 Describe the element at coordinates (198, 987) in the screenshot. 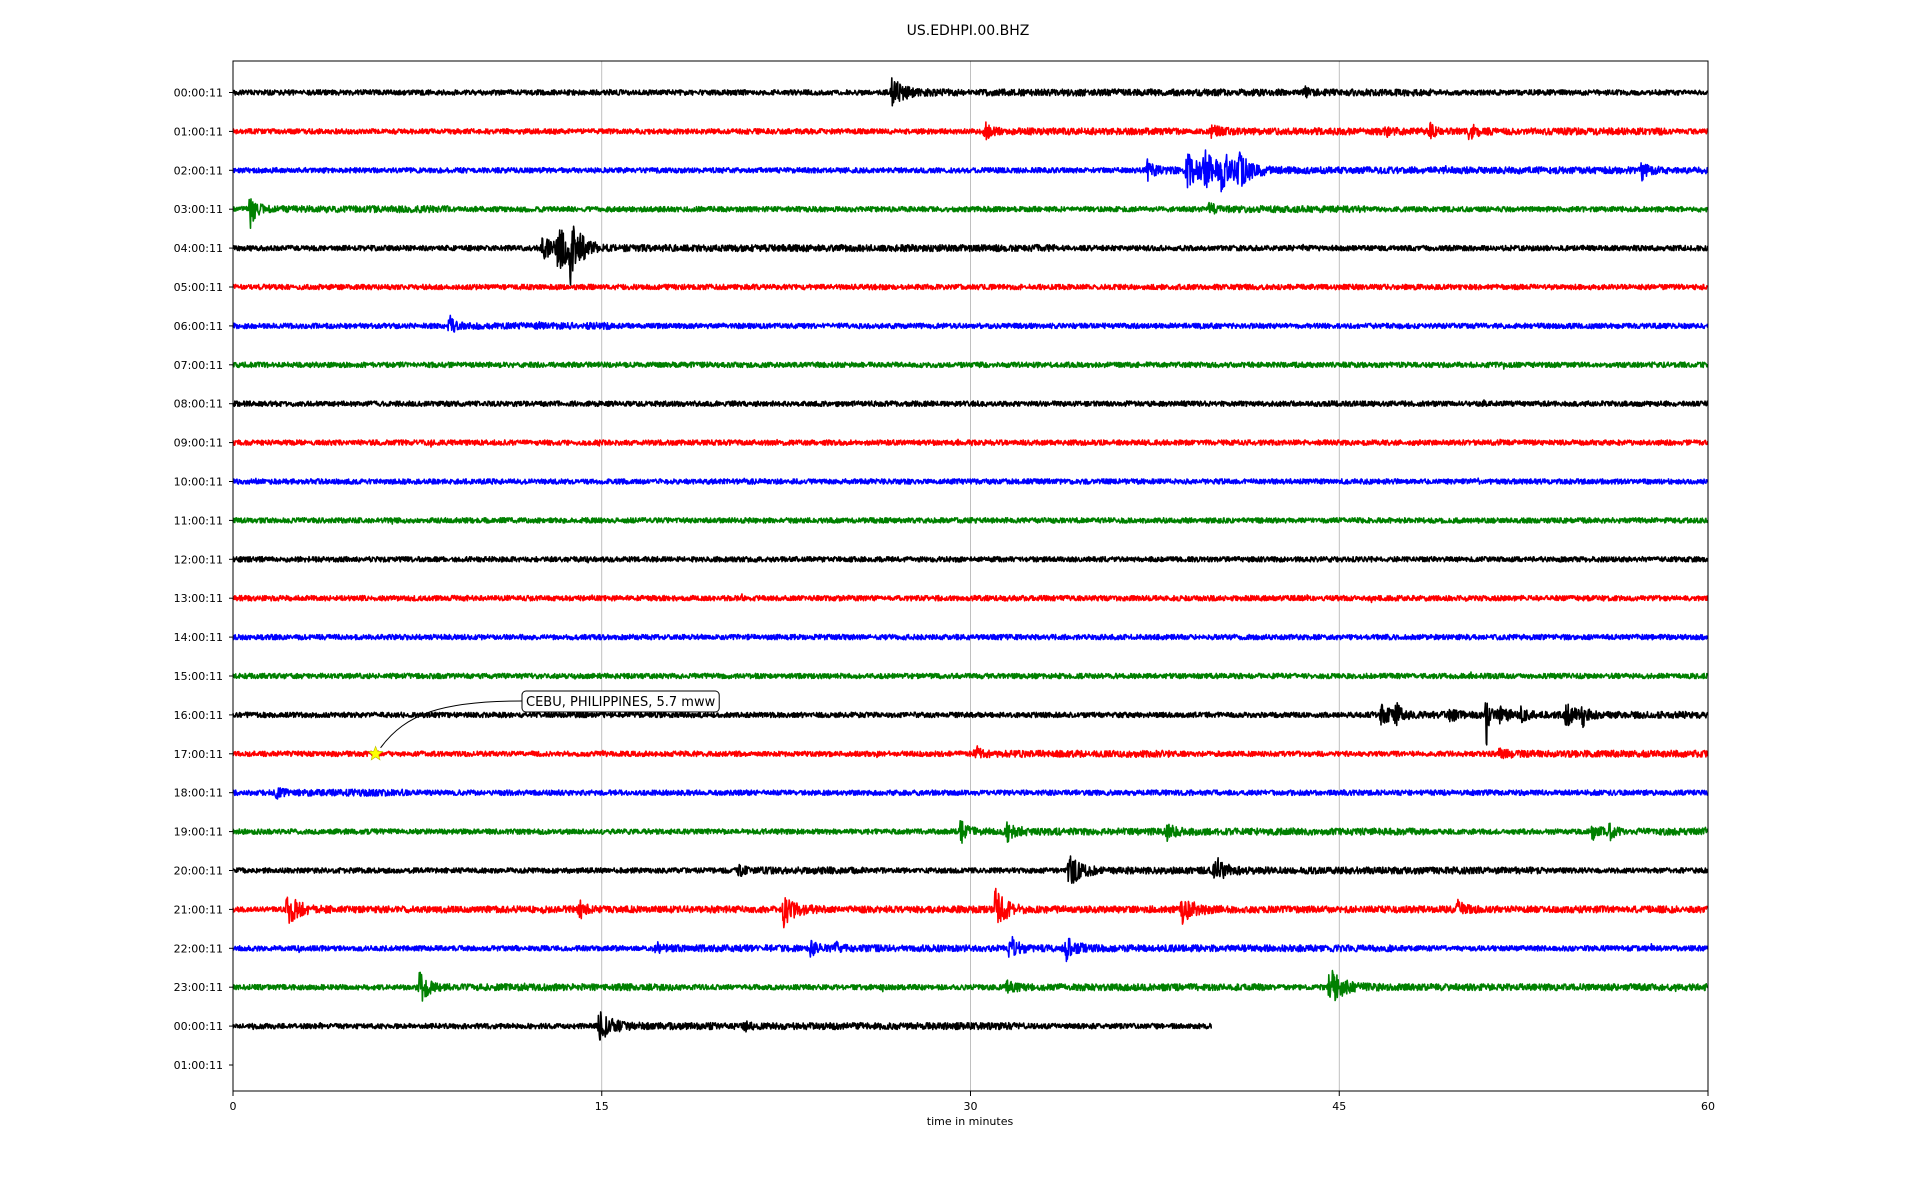

I see `row-time-label: 23:00:11` at that location.